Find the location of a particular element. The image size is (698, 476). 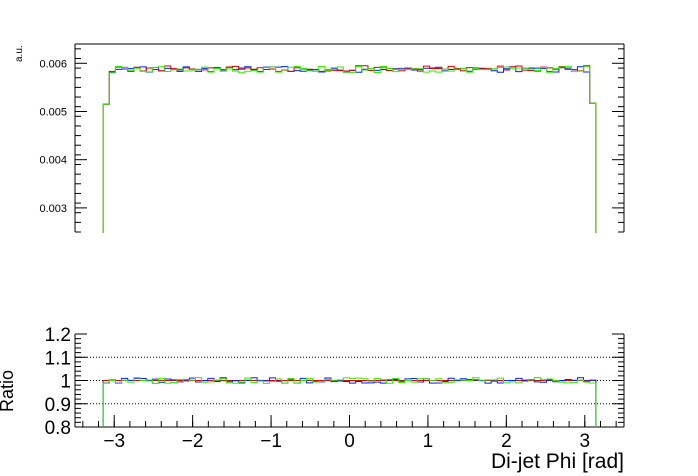

x-tick-label: 2 is located at coordinates (506, 441).